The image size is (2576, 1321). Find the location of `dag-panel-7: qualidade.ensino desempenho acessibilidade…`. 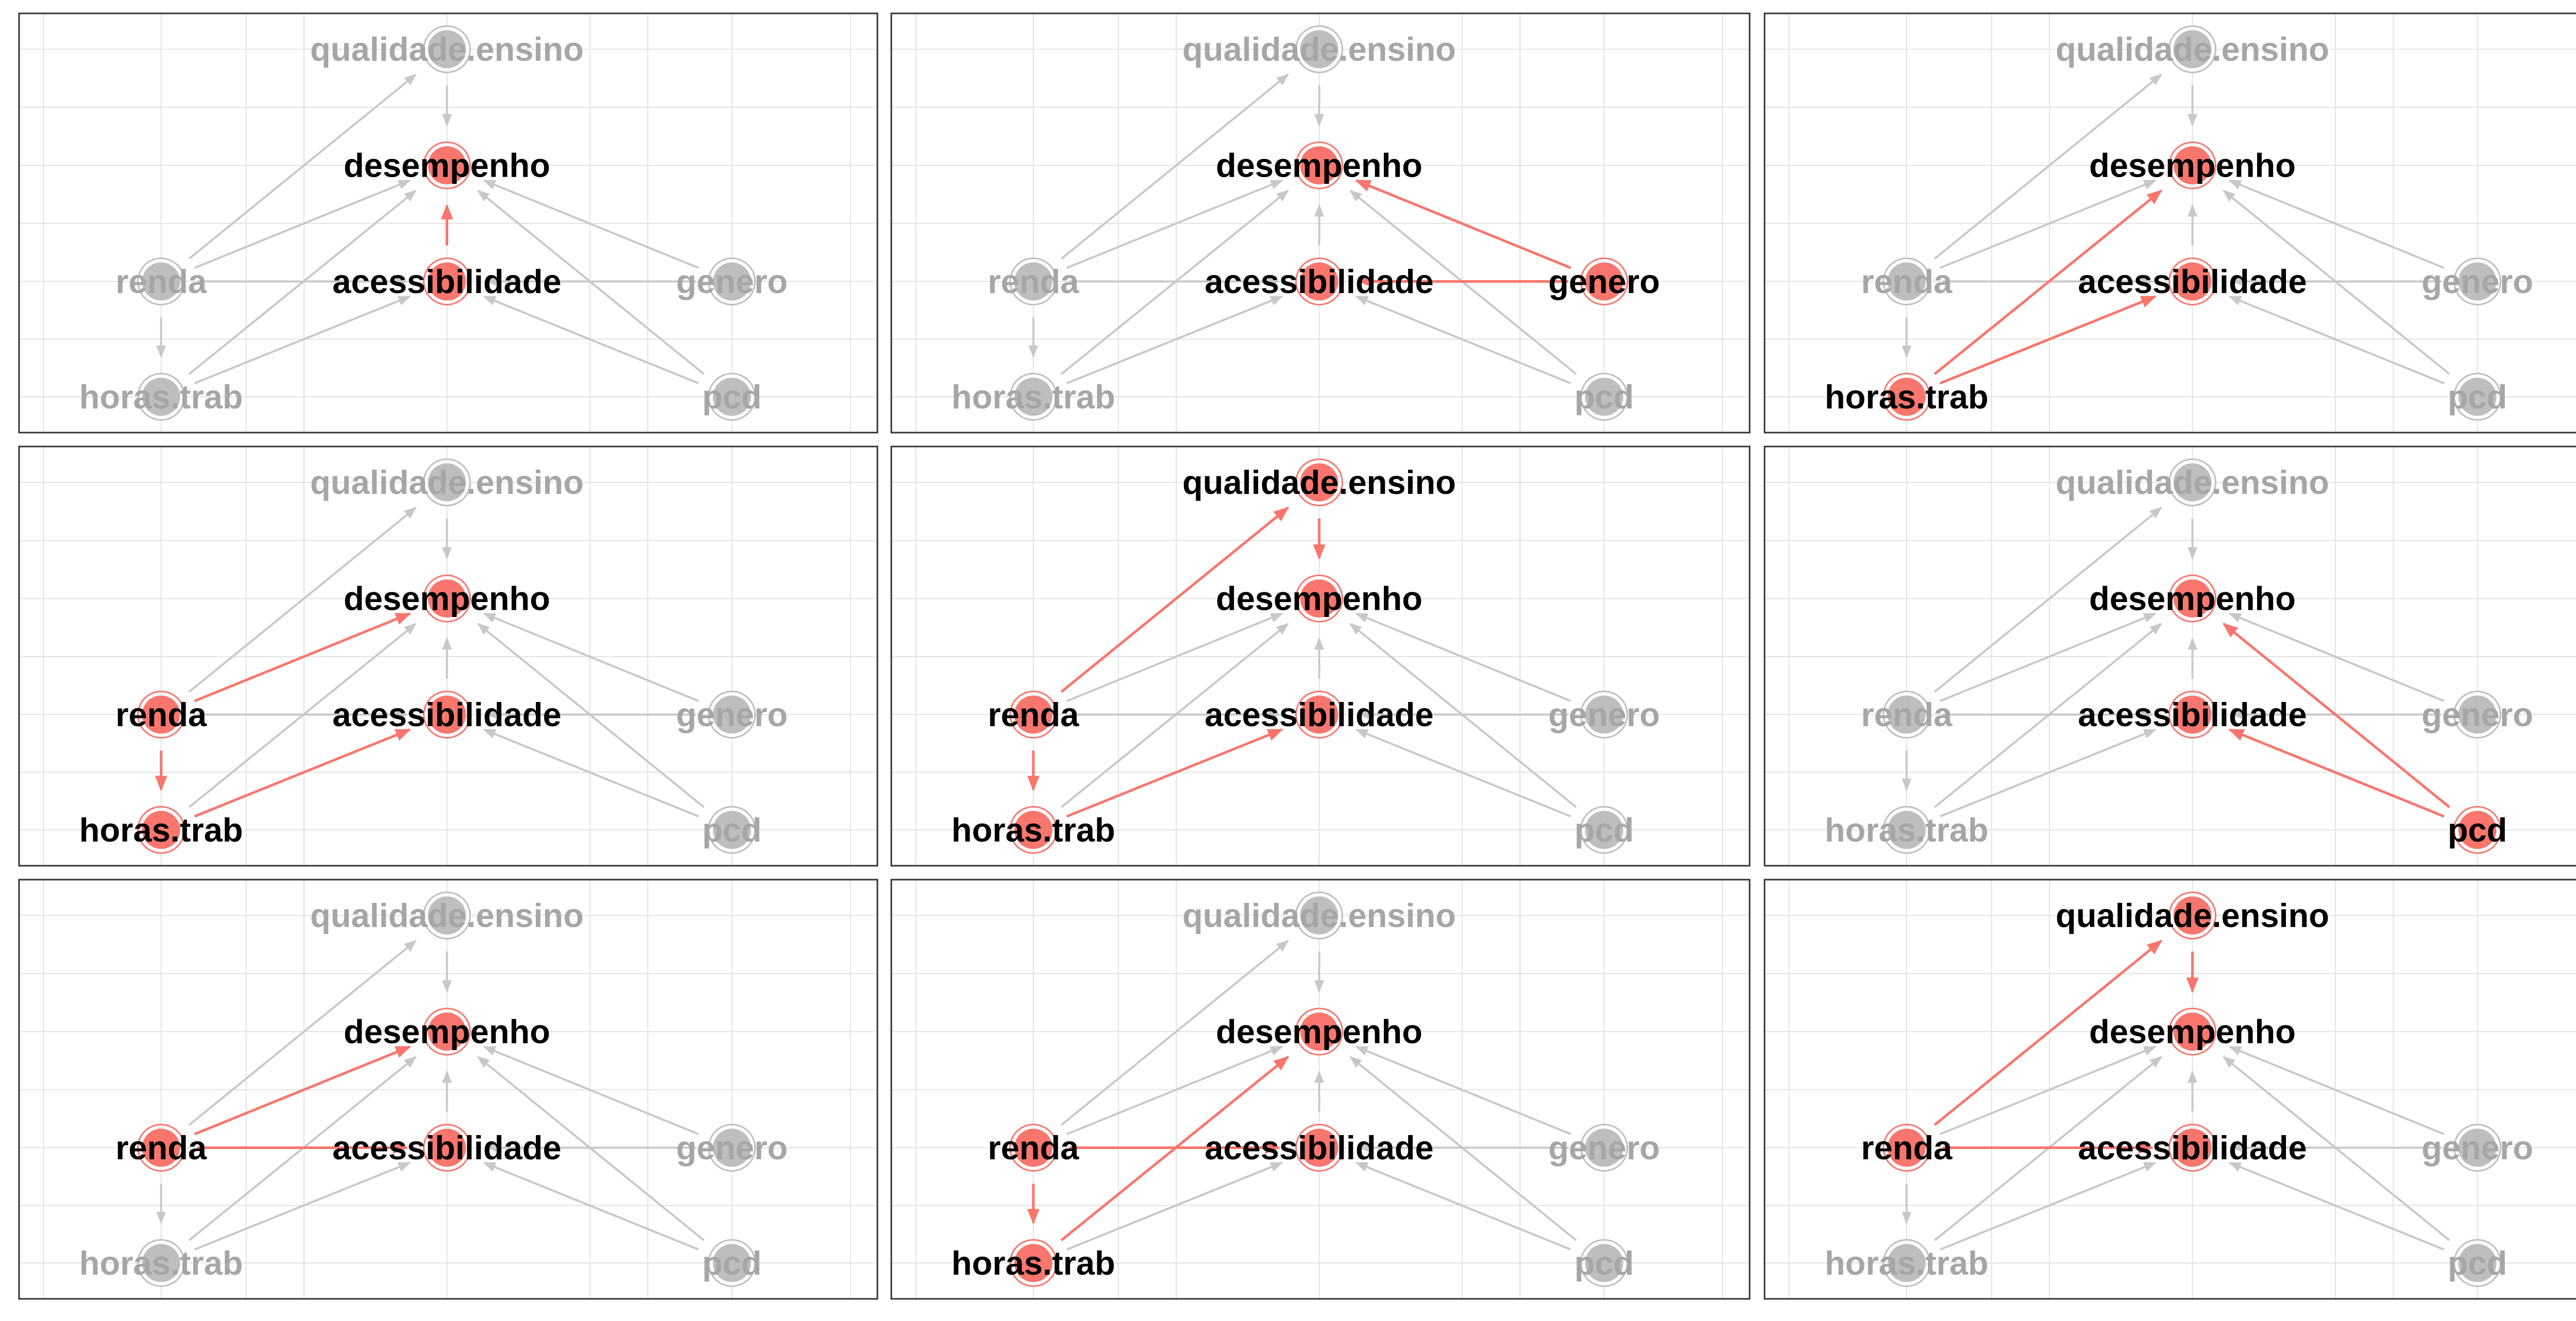

dag-panel-7: qualidade.ensino desempenho acessibilidade… is located at coordinates (448, 1089).